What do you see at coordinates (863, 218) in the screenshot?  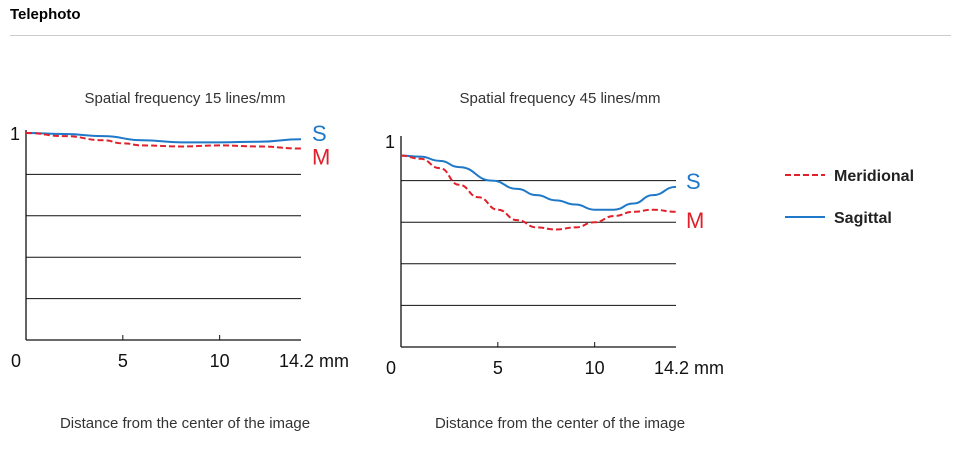 I see `legend-label-sagittal: Sagittal` at bounding box center [863, 218].